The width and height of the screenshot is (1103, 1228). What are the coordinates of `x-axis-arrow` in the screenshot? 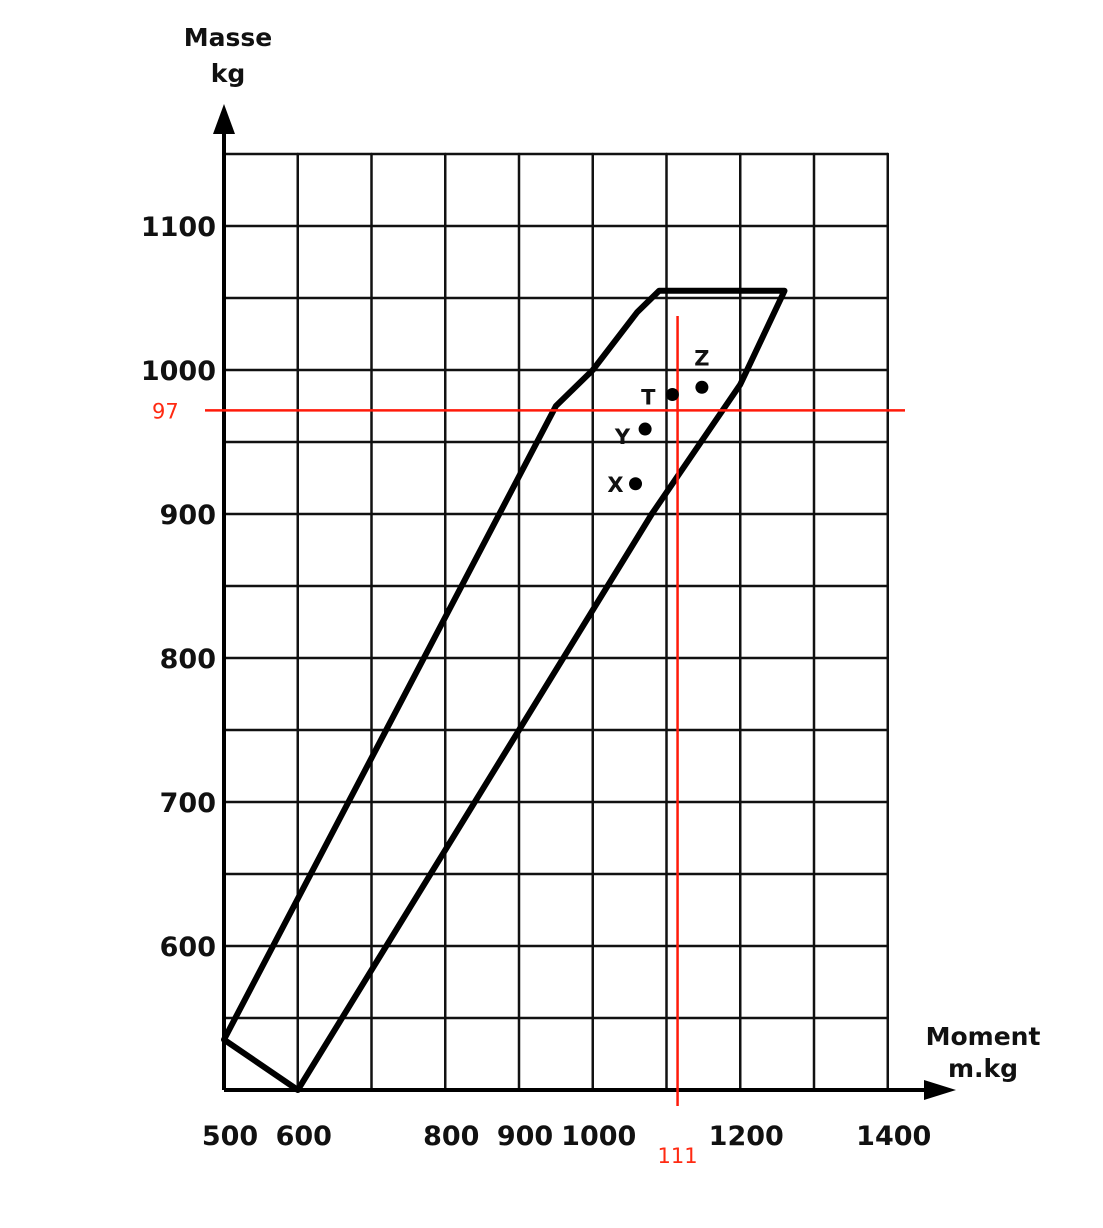 It's located at (940, 1090).